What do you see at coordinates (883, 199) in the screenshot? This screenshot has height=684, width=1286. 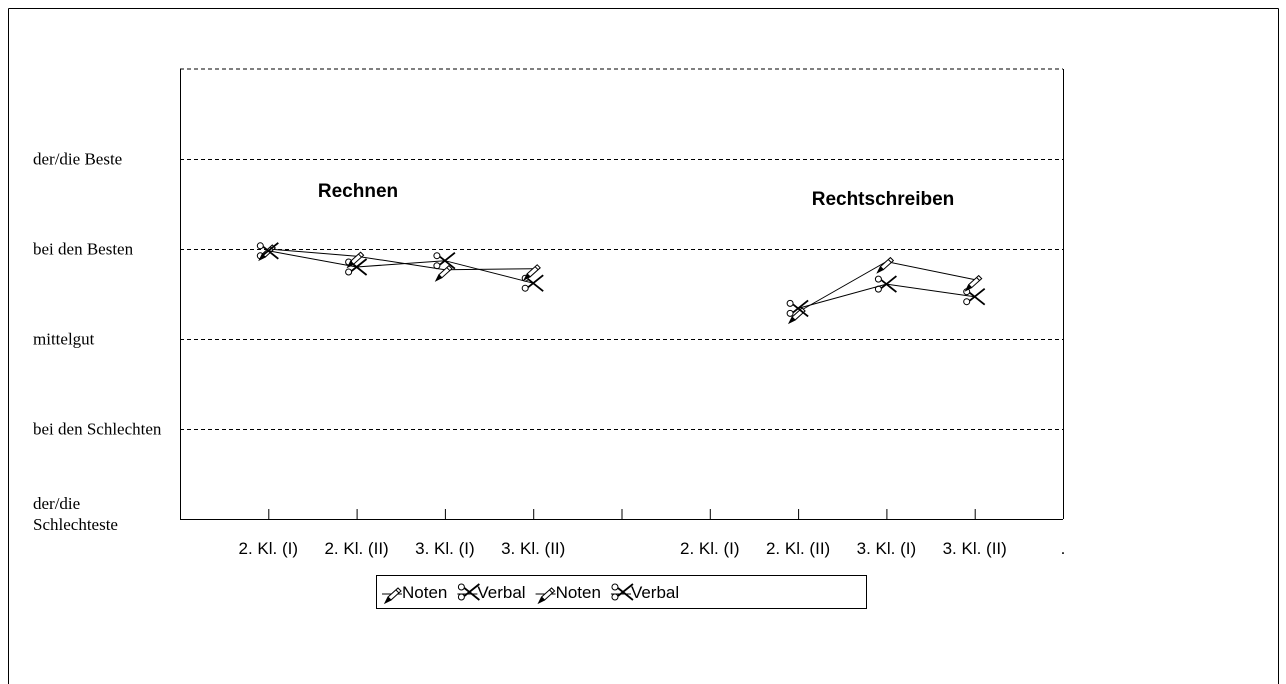 I see `annotation: Rechtschreiben` at bounding box center [883, 199].